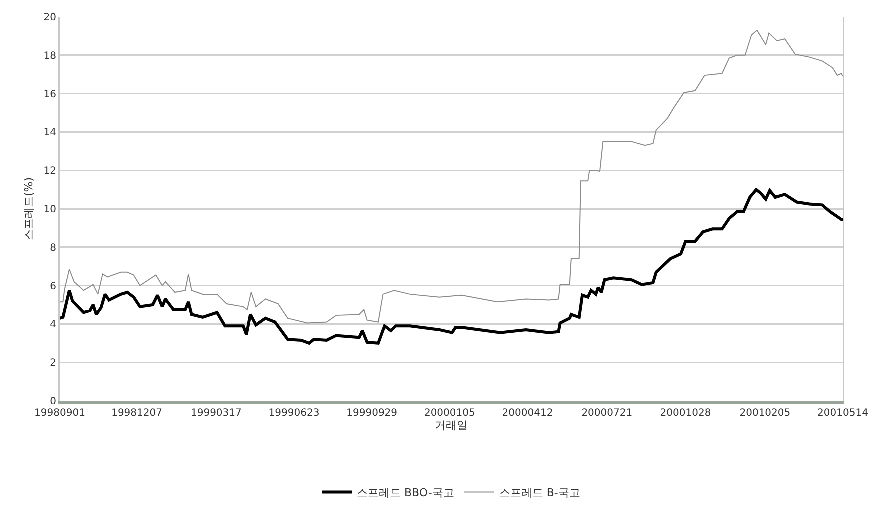  What do you see at coordinates (451, 425) in the screenshot?
I see `x-axis-title: 거래일` at bounding box center [451, 425].